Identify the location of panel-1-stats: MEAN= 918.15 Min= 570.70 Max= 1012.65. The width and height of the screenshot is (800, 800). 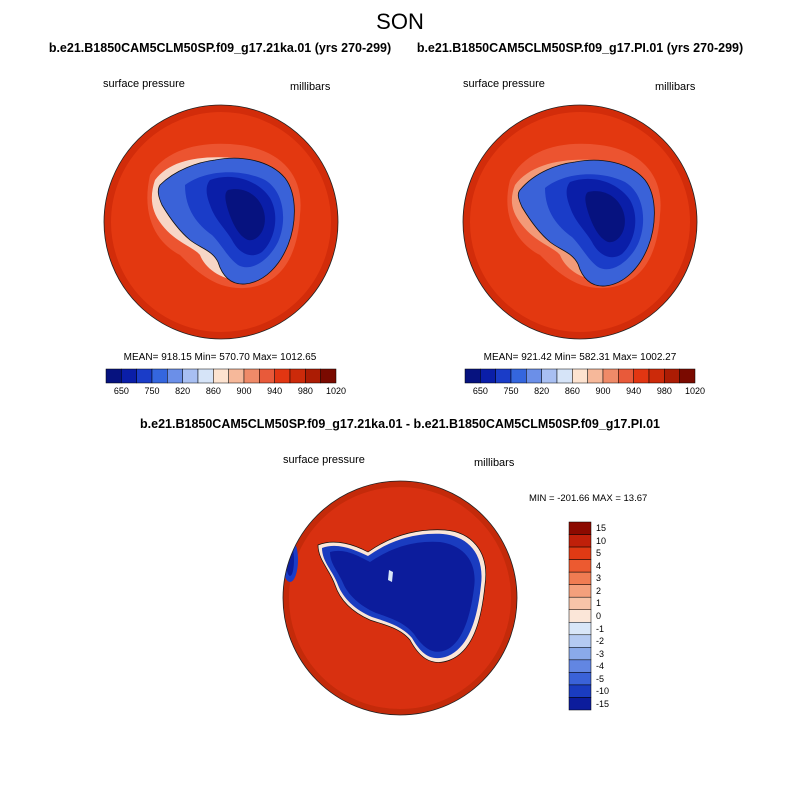
(220, 357).